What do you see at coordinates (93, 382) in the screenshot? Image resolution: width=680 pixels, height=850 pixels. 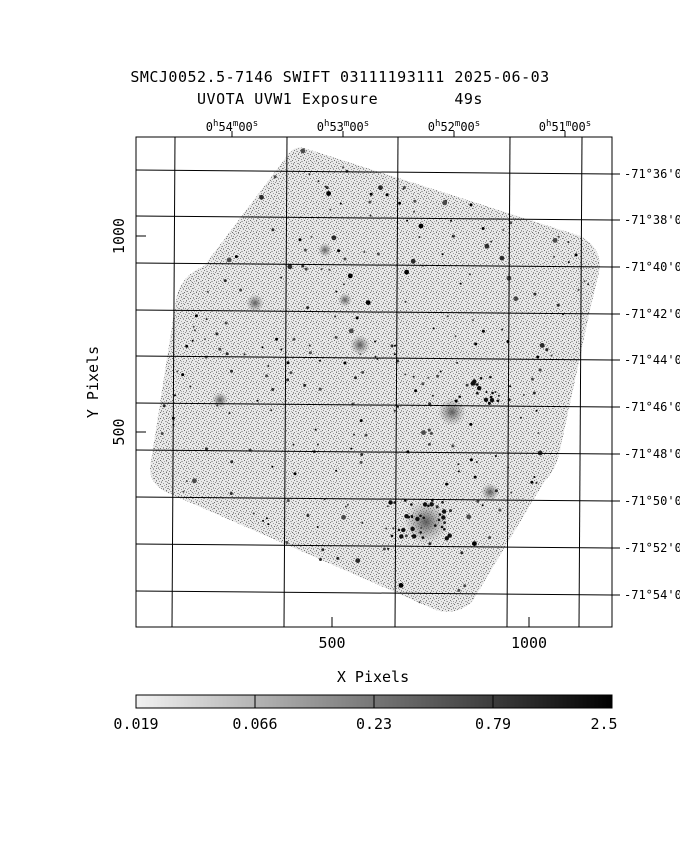 I see `y-axis-title: Y Pixels` at bounding box center [93, 382].